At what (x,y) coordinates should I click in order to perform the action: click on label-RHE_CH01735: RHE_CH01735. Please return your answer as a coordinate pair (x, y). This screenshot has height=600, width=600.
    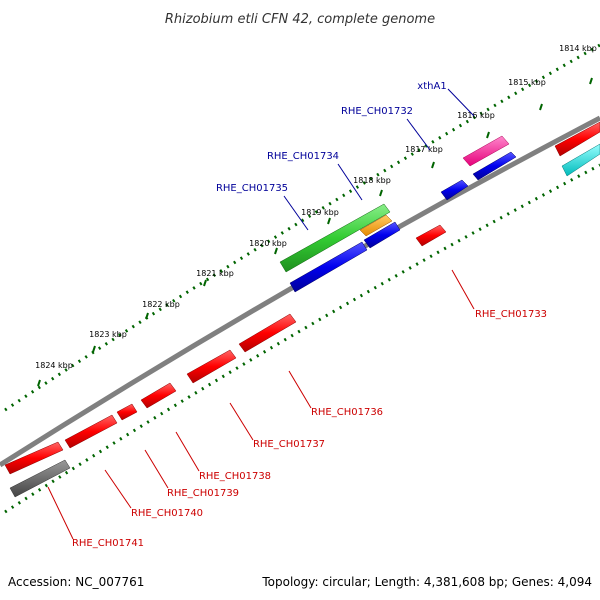
    Looking at the image, I should click on (252, 188).